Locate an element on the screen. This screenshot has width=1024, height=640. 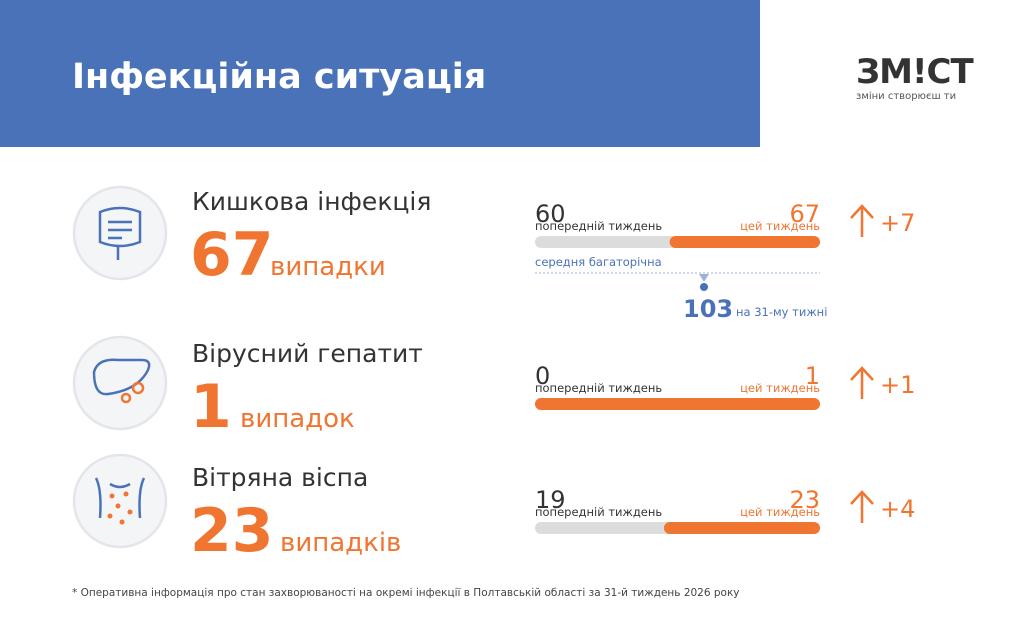
infection-name: Вітряна віспа is located at coordinates (280, 477).